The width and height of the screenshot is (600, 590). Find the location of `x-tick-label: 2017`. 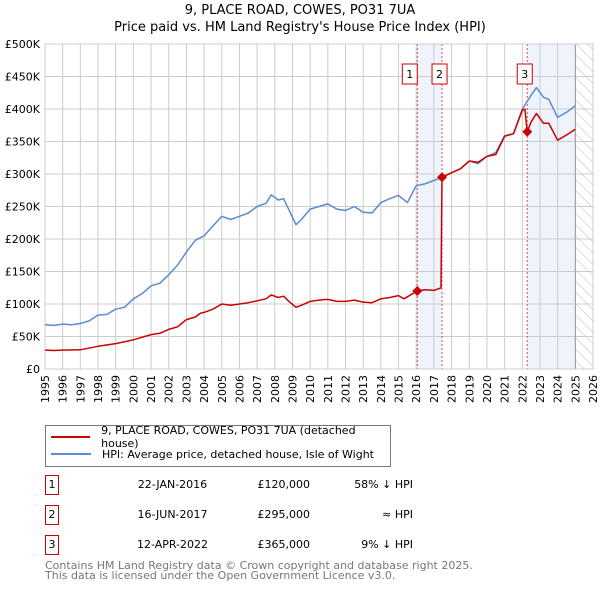

x-tick-label: 2017 is located at coordinates (434, 389).